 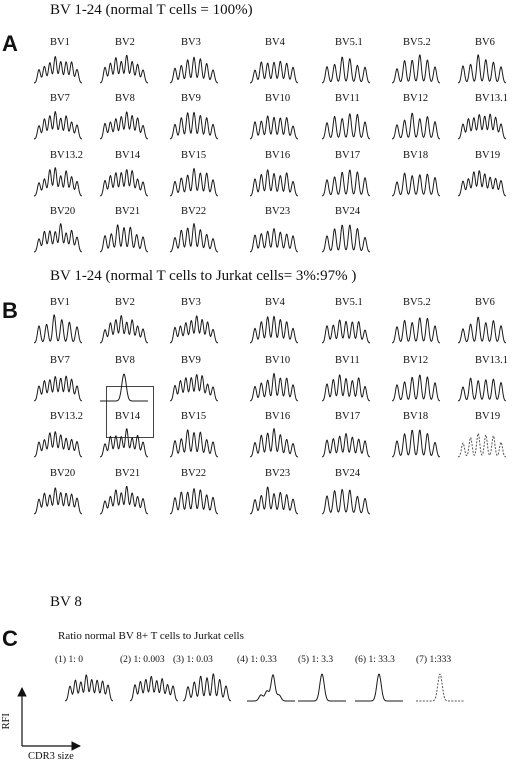 What do you see at coordinates (194, 473) in the screenshot?
I see `panel-b-label-bv22: BV22` at bounding box center [194, 473].